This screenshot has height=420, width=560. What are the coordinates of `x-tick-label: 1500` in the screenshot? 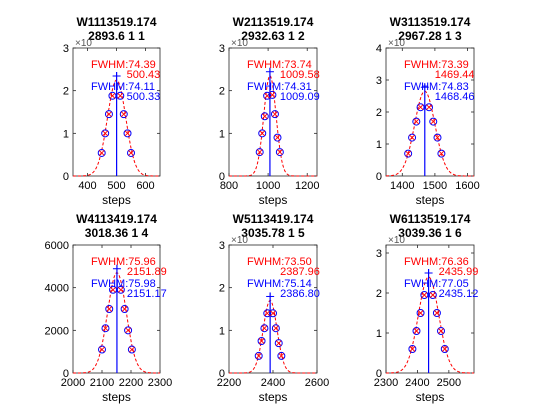 It's located at (435, 186).